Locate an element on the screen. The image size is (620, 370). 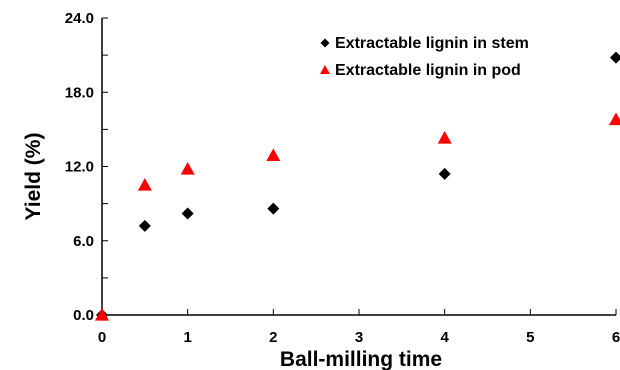
y-tick-label: 18.0 is located at coordinates (79, 92).